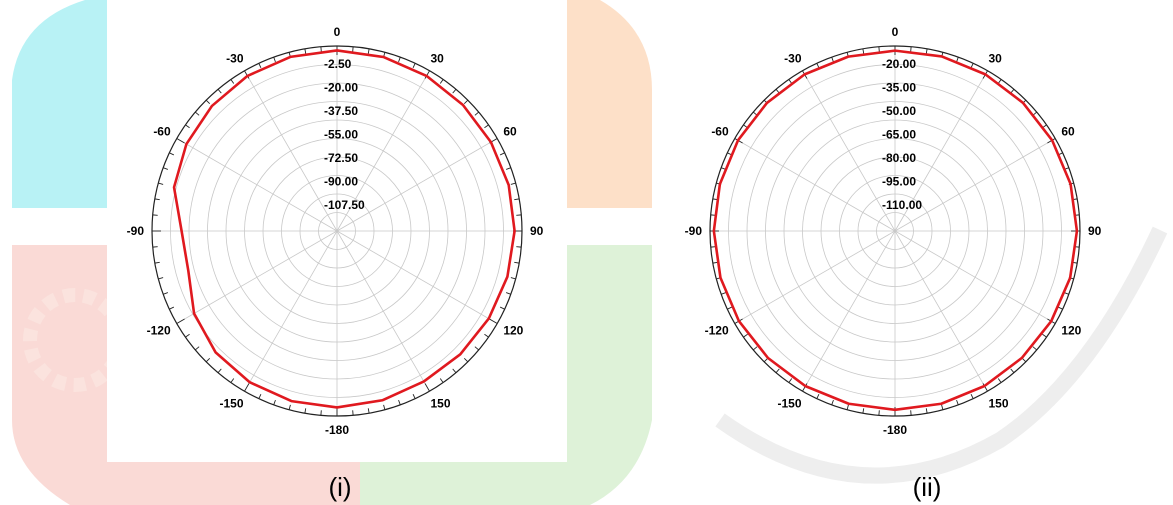 The width and height of the screenshot is (1173, 505). What do you see at coordinates (438, 59) in the screenshot?
I see `angle-tick-label: 30` at bounding box center [438, 59].